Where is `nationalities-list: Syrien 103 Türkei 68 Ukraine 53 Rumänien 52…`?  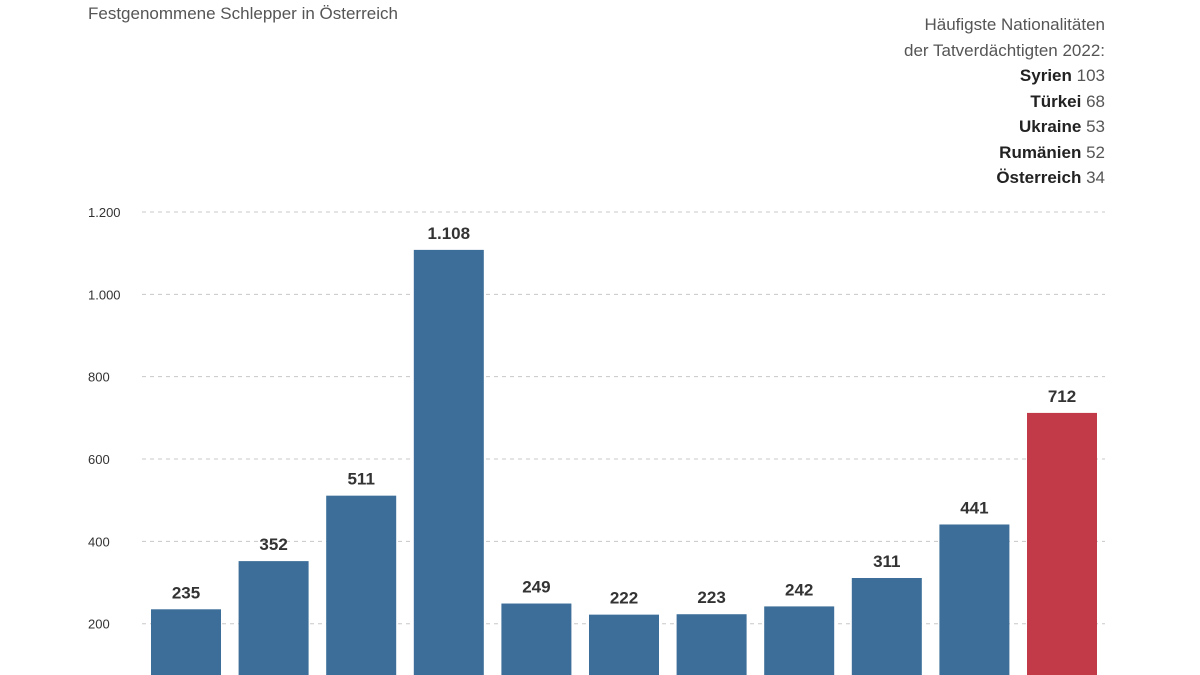 nationalities-list: Syrien 103 Türkei 68 Ukraine 53 Rumänien 52… is located at coordinates (1004, 127).